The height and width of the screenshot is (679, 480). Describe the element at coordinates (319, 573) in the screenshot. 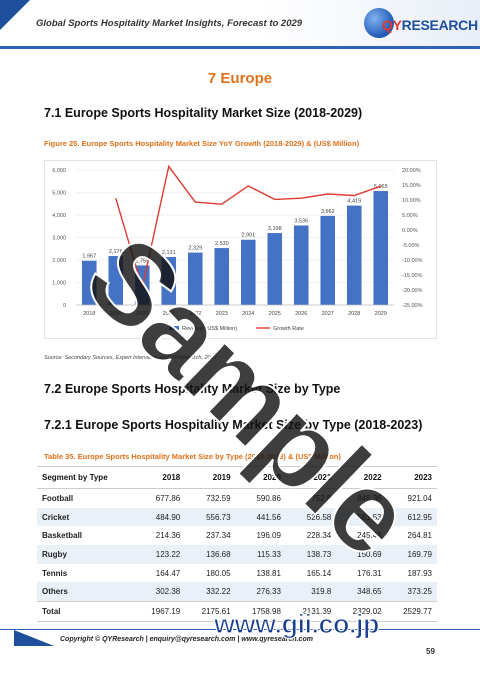

I see `table-cell: 165.14` at that location.